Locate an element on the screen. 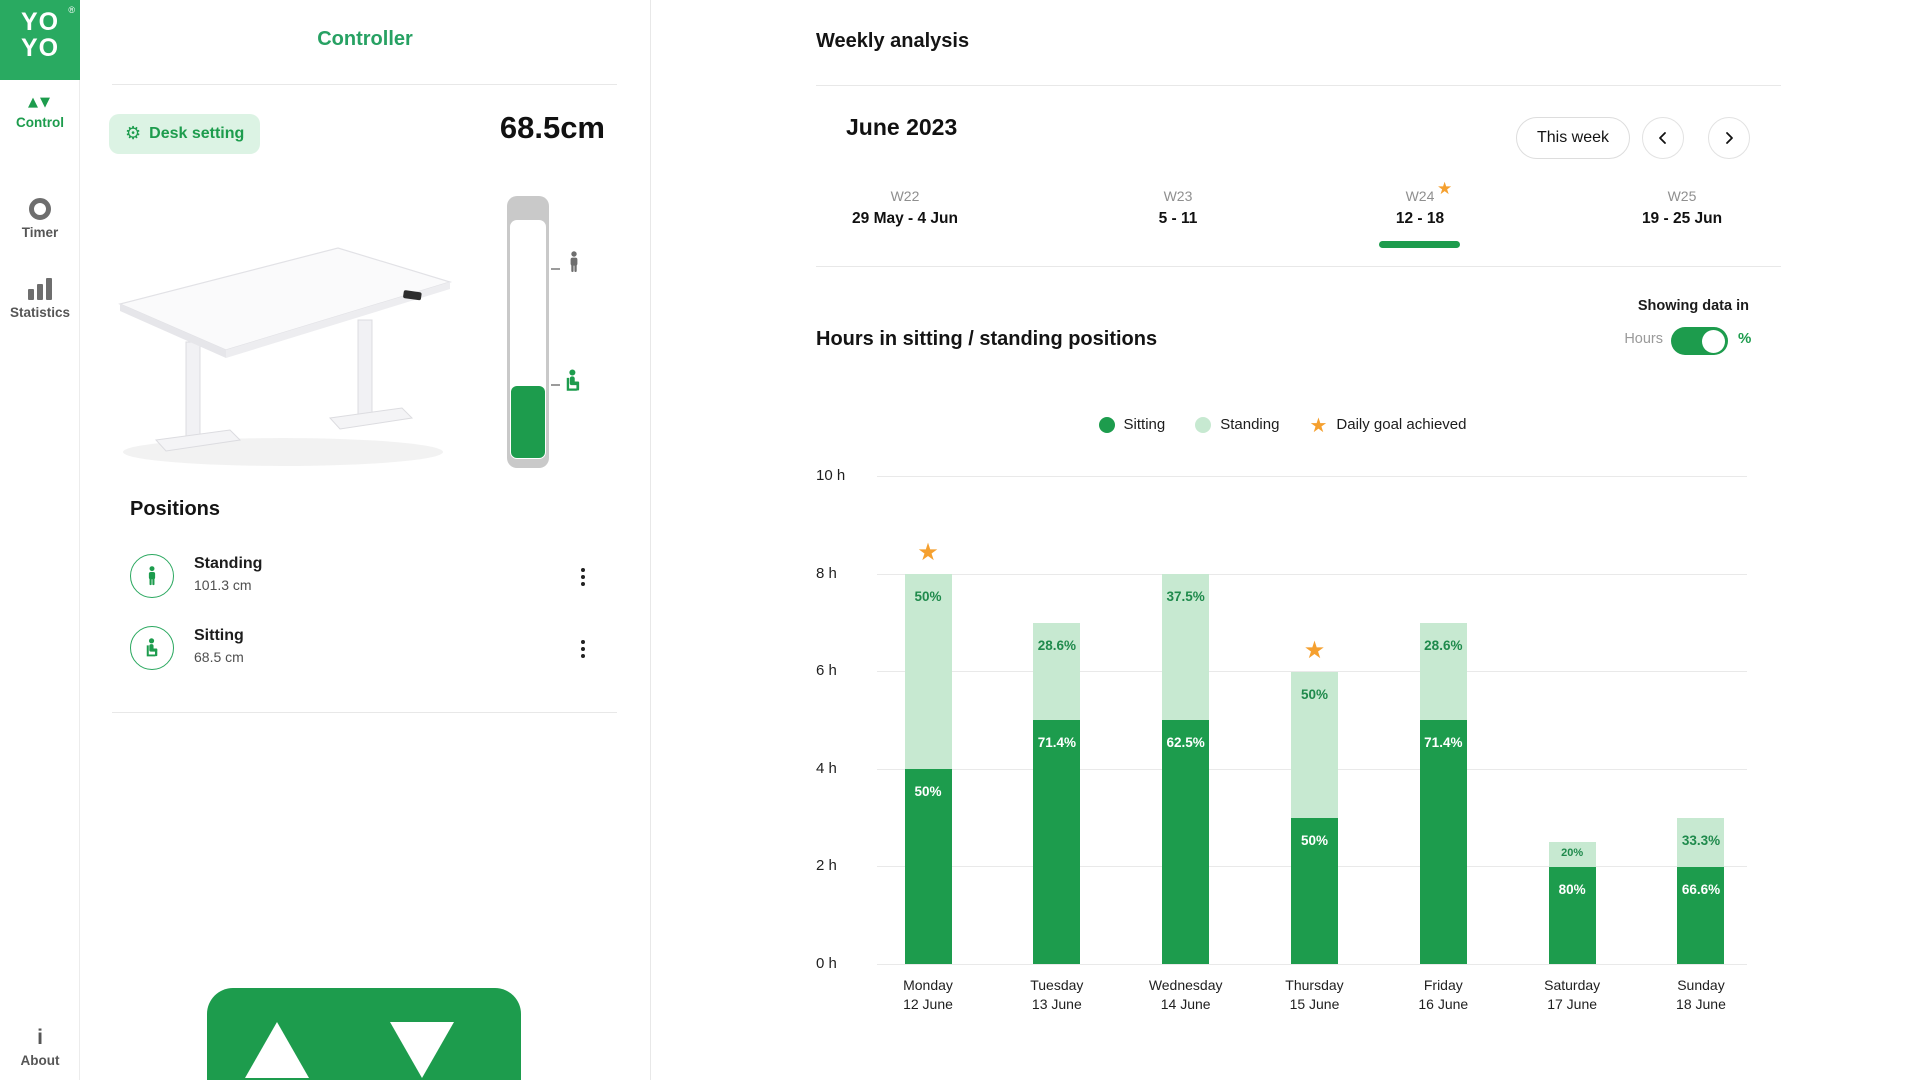 The image size is (1920, 1080). chevron-right-icon is located at coordinates (1729, 138).